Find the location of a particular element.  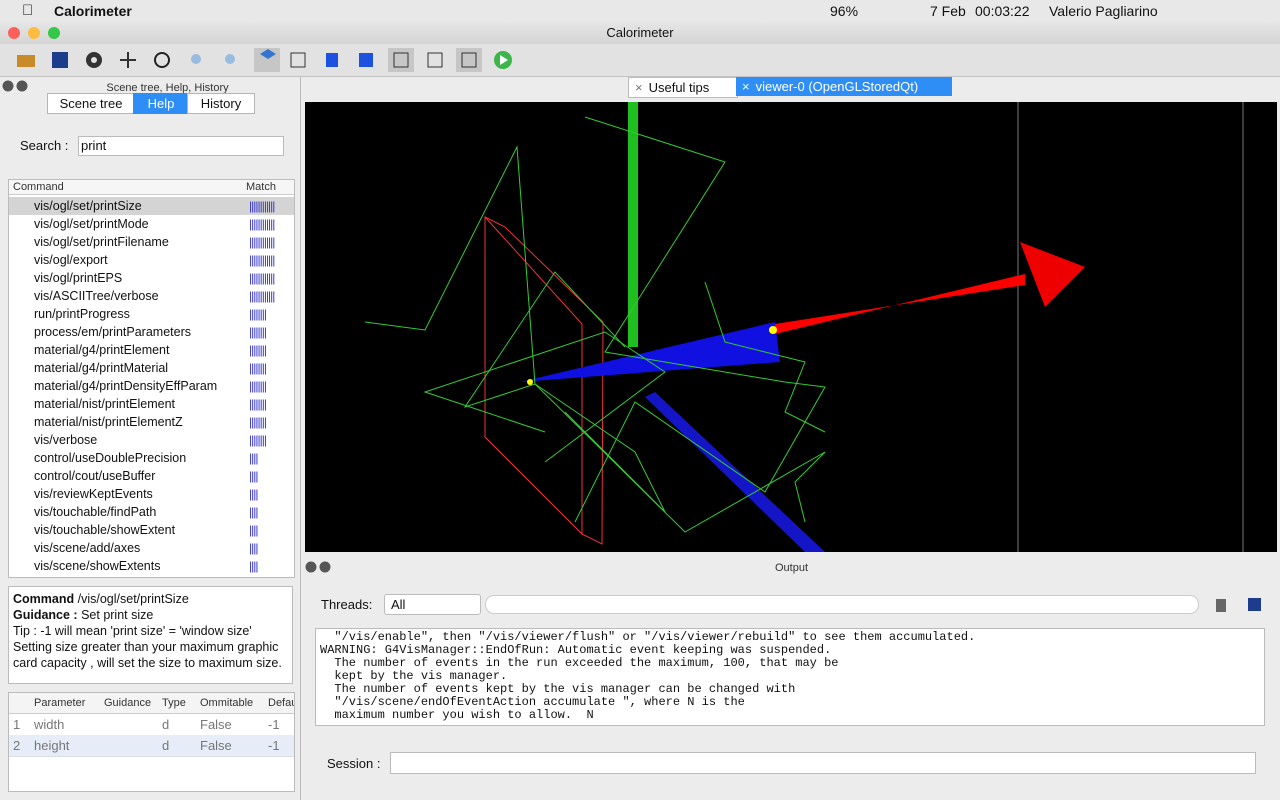

title-bar: Calorimeter is located at coordinates (640, 33).